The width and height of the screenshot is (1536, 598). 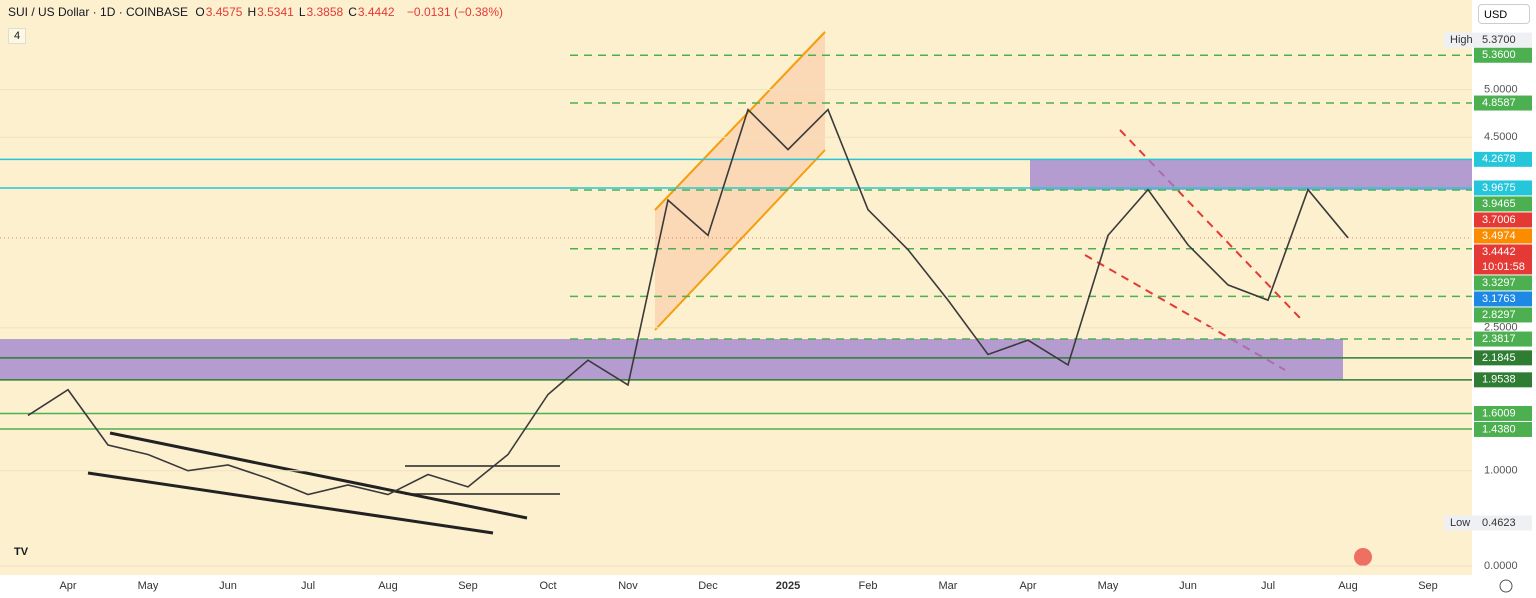 I want to click on y-tick-label: 4.5000, so click(x=1501, y=137).